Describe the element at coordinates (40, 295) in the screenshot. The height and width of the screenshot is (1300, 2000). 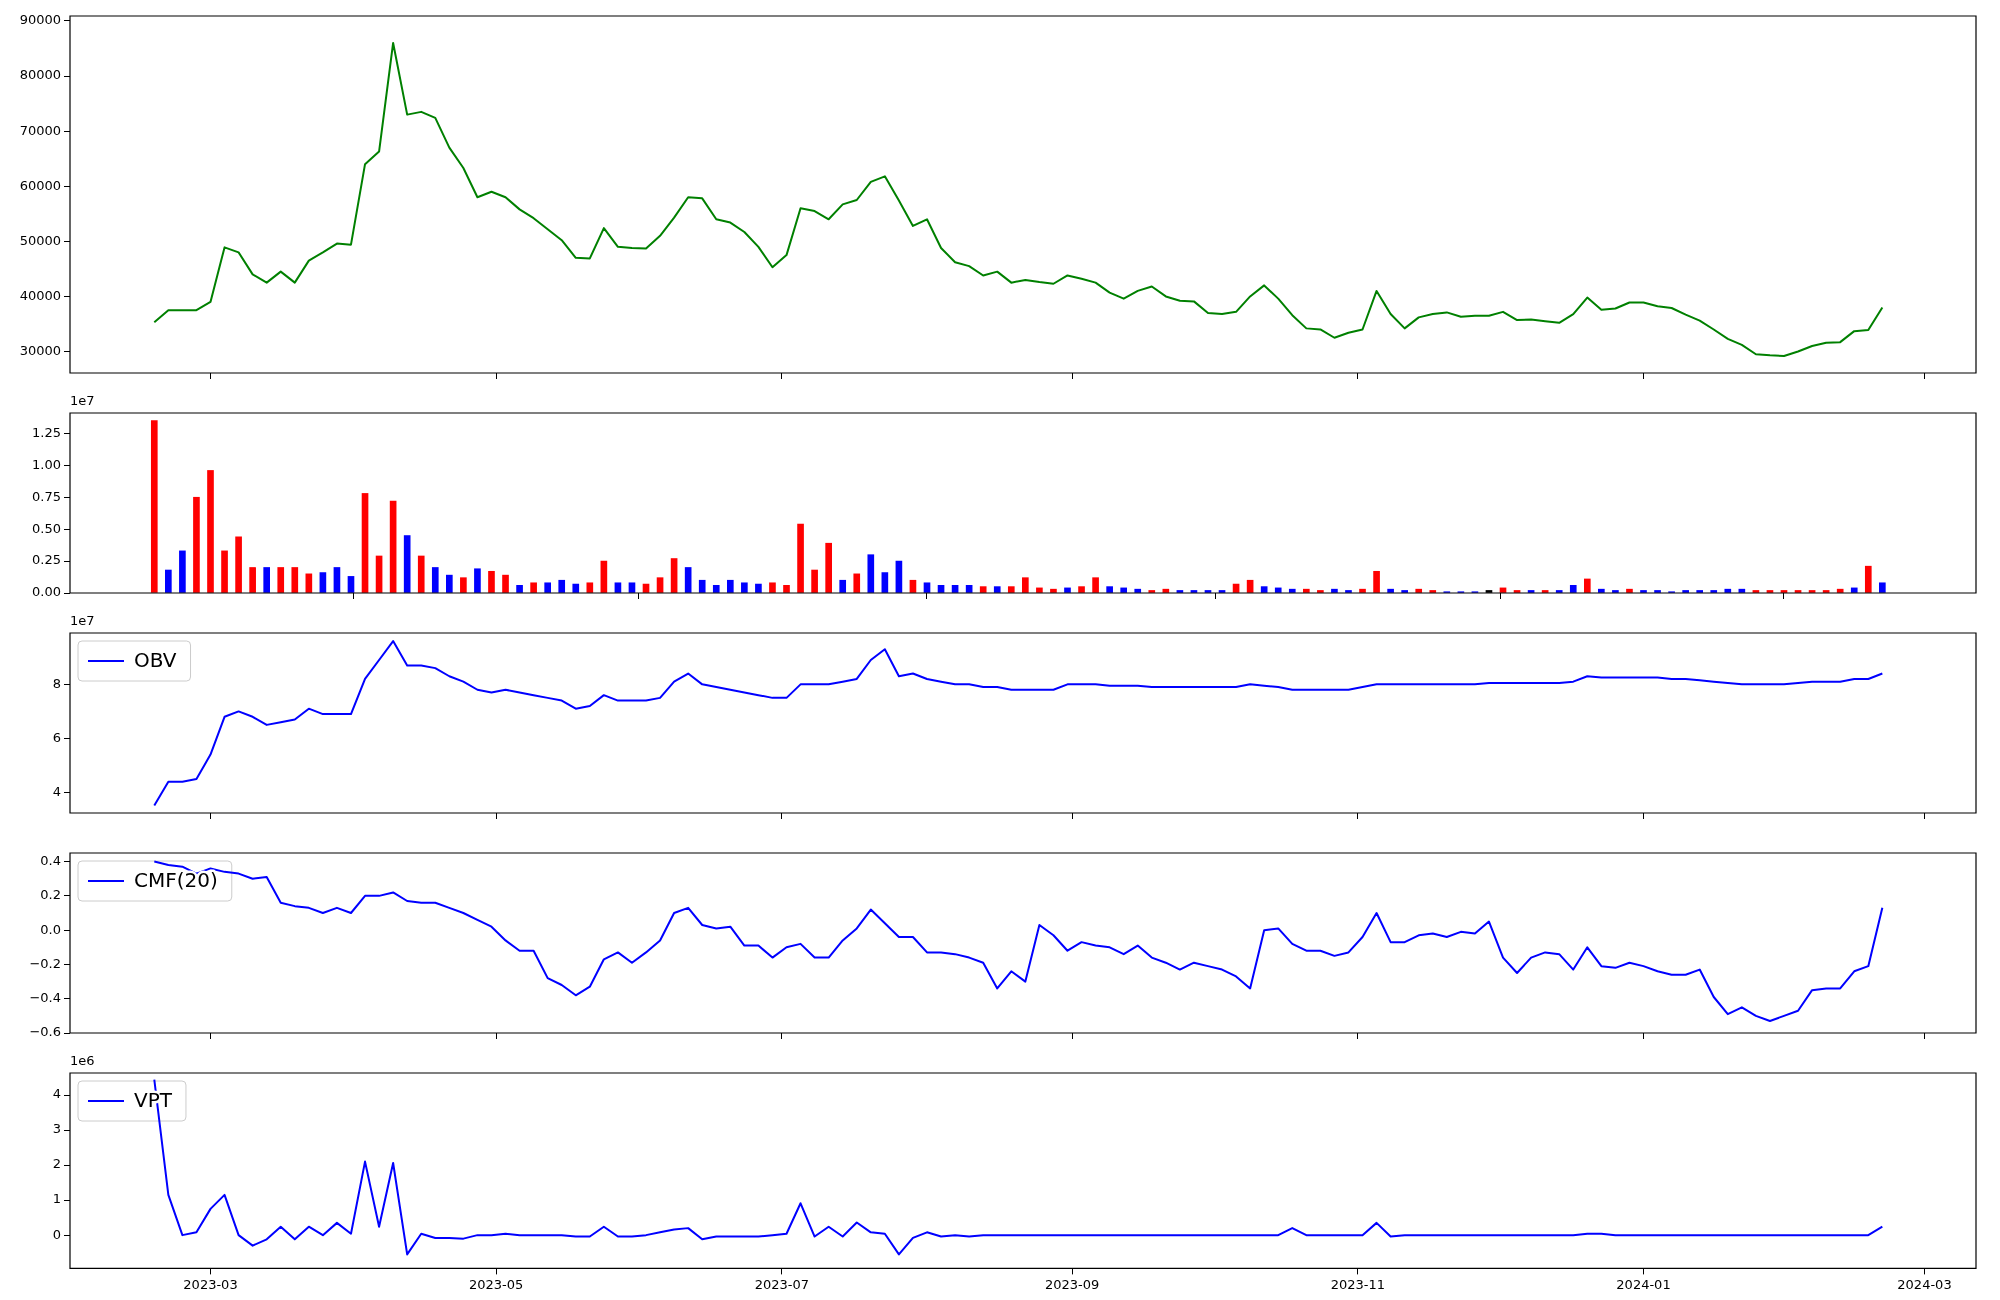
I see `y-tick-label: 40000` at that location.